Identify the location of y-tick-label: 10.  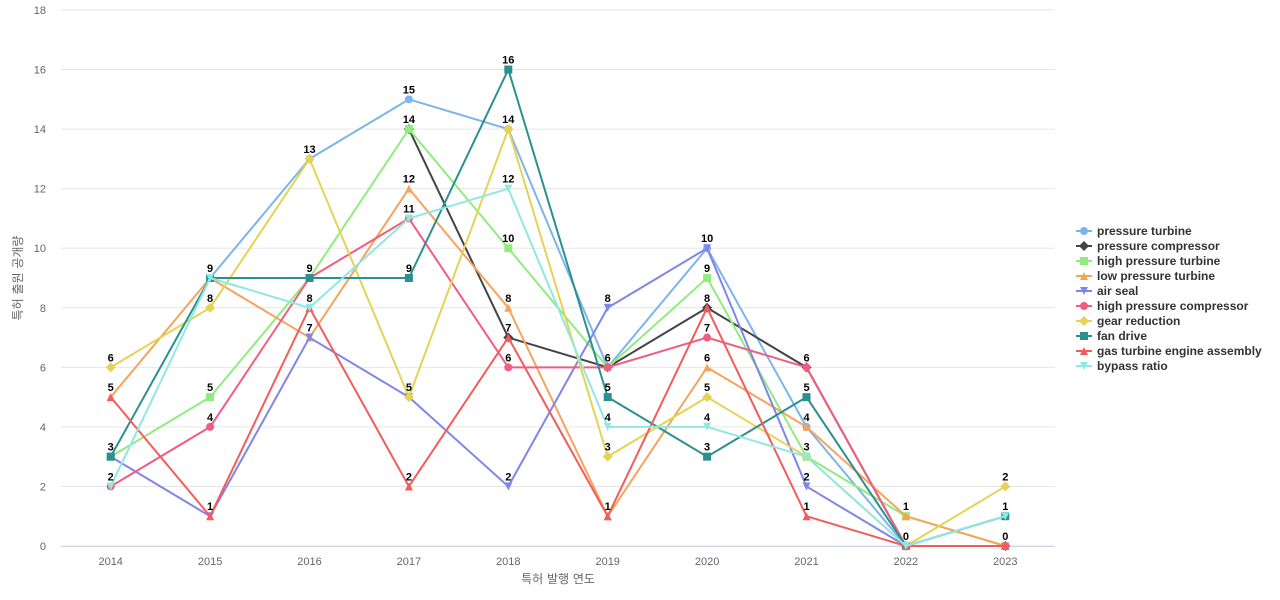
(40, 249).